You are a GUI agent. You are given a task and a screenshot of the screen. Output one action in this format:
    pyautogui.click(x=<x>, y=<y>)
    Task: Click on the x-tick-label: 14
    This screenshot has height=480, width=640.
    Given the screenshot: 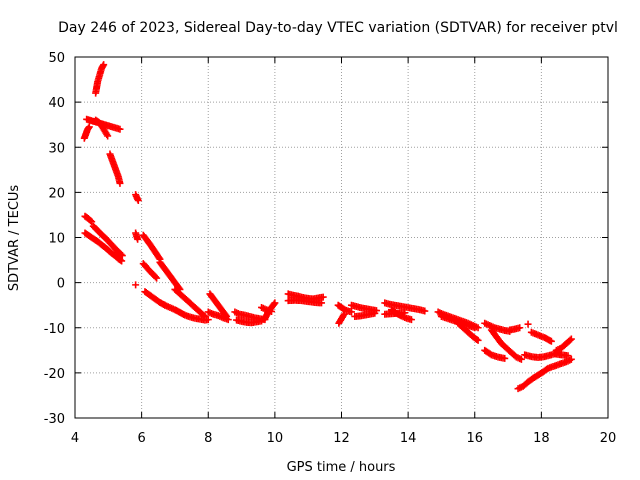 What is the action you would take?
    pyautogui.click(x=408, y=438)
    